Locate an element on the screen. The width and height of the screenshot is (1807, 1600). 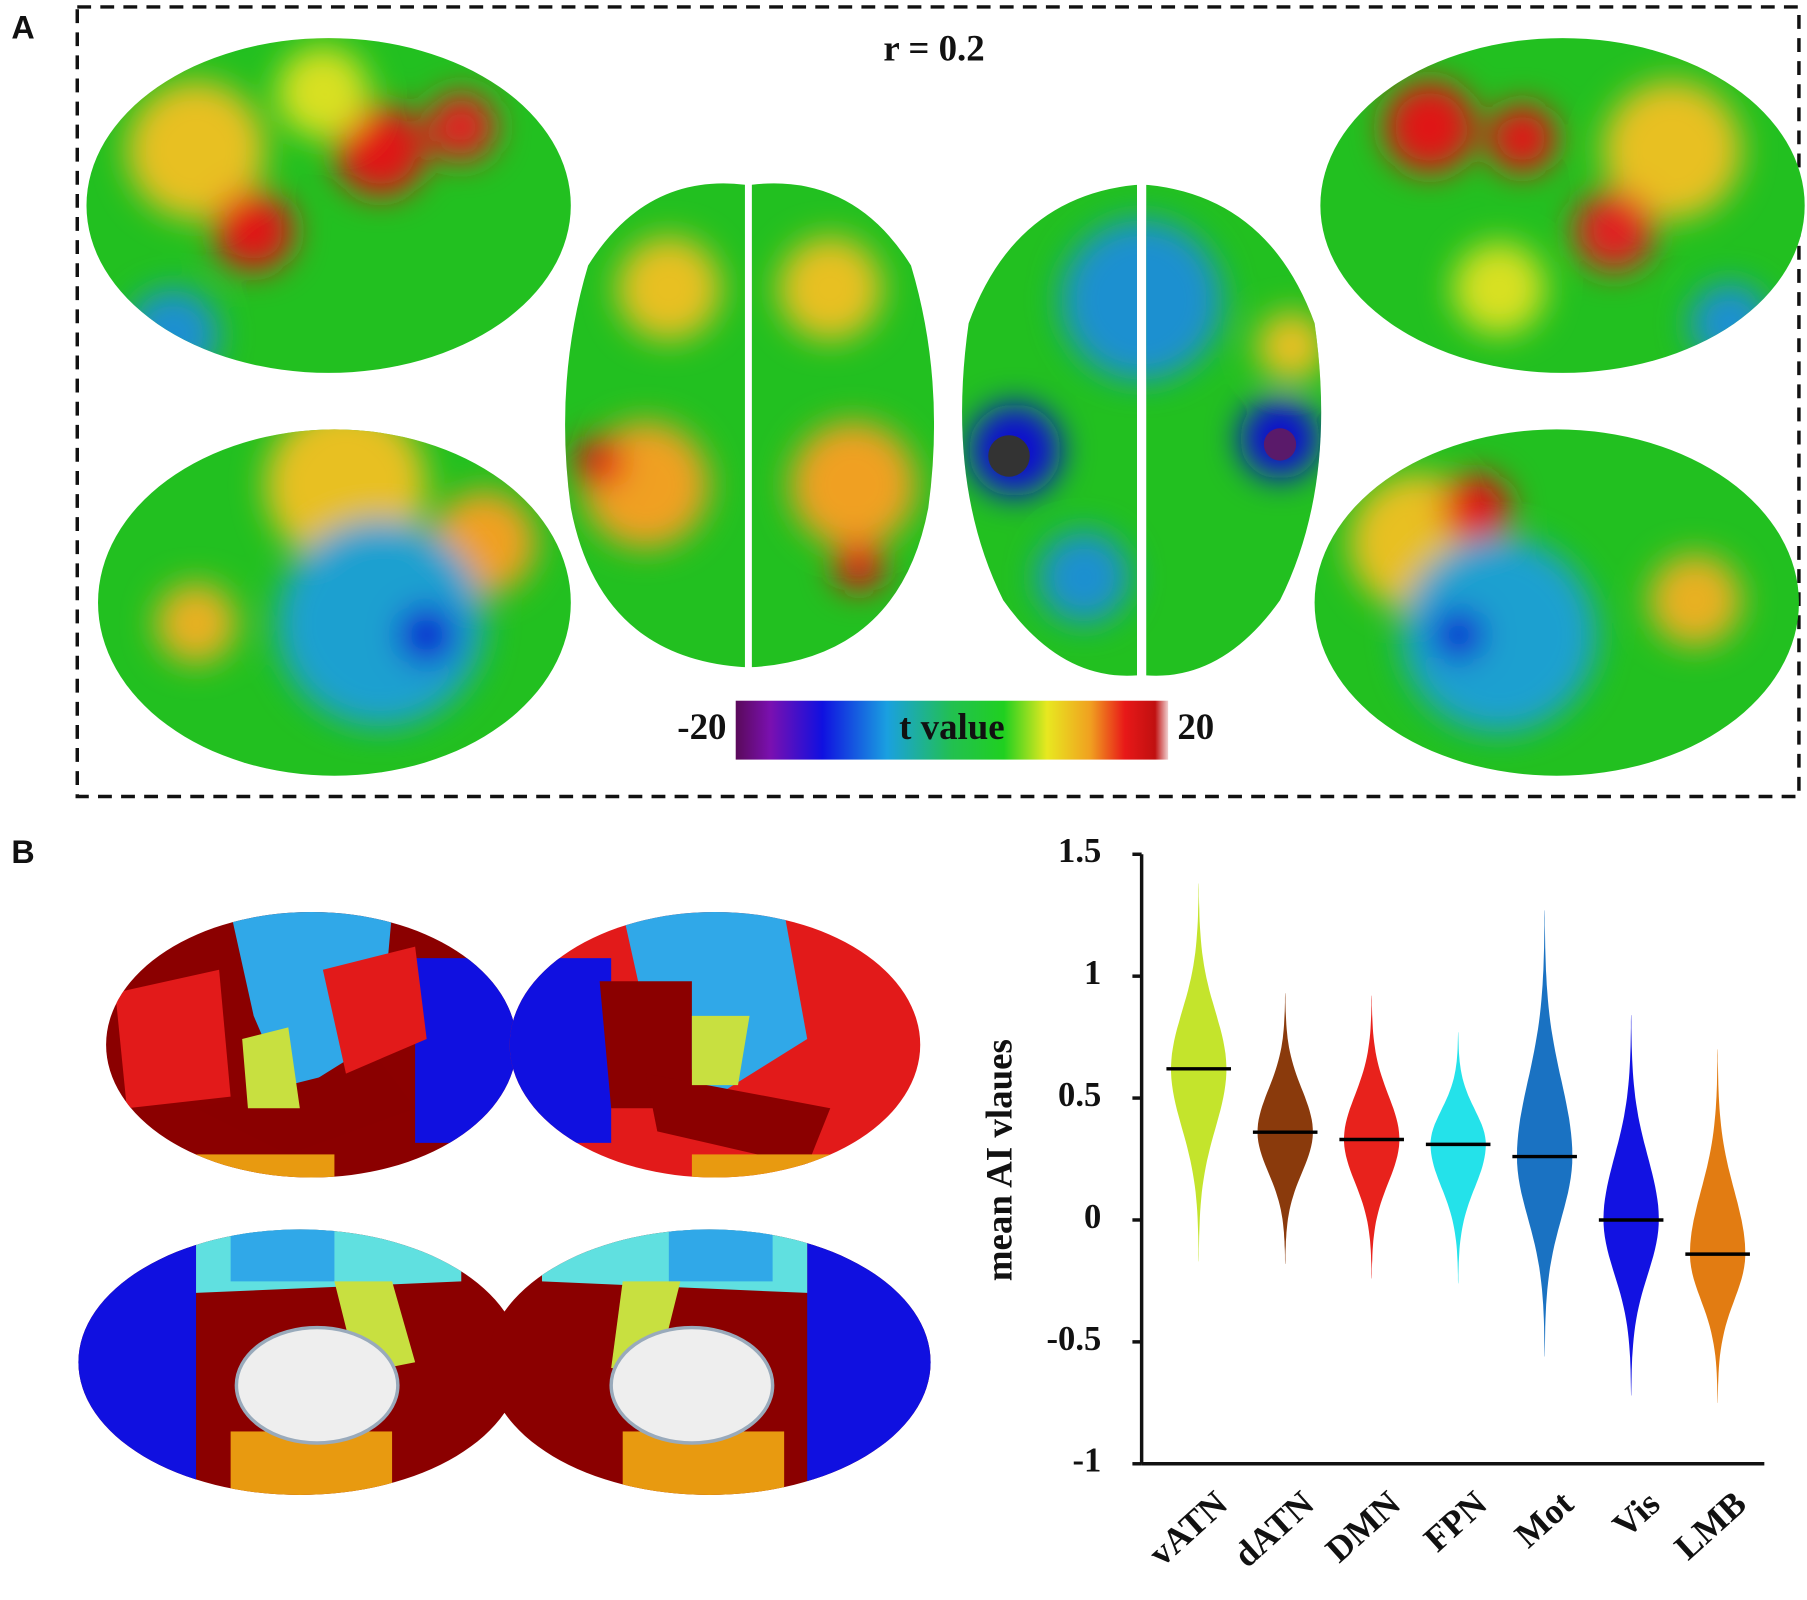
brain-medial-left is located at coordinates (334, 602).